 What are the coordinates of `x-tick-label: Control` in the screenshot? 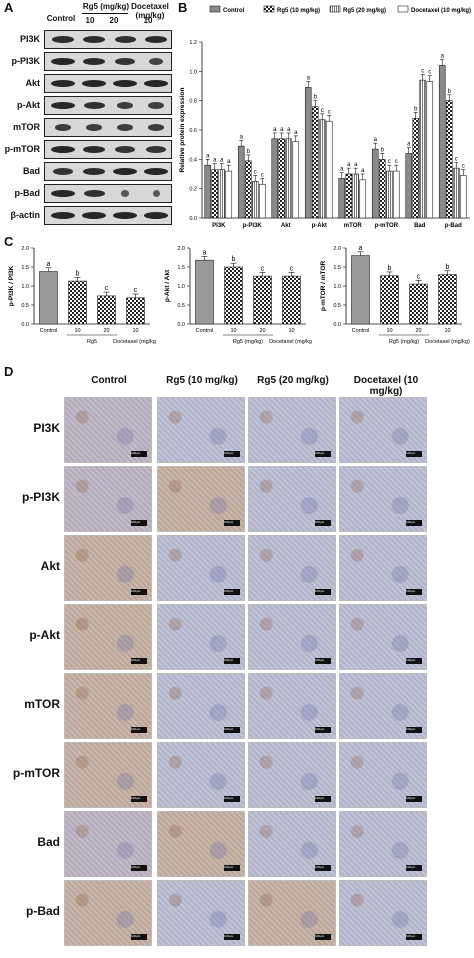 It's located at (49, 331).